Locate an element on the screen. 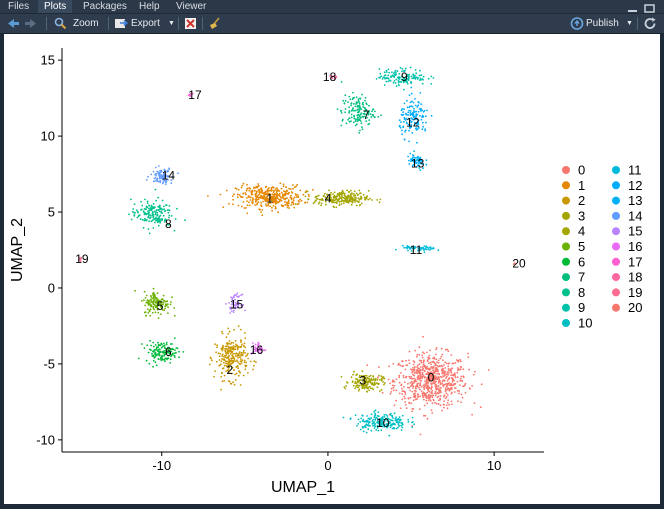 The image size is (664, 509). minimize-pane-icon is located at coordinates (632, 6).